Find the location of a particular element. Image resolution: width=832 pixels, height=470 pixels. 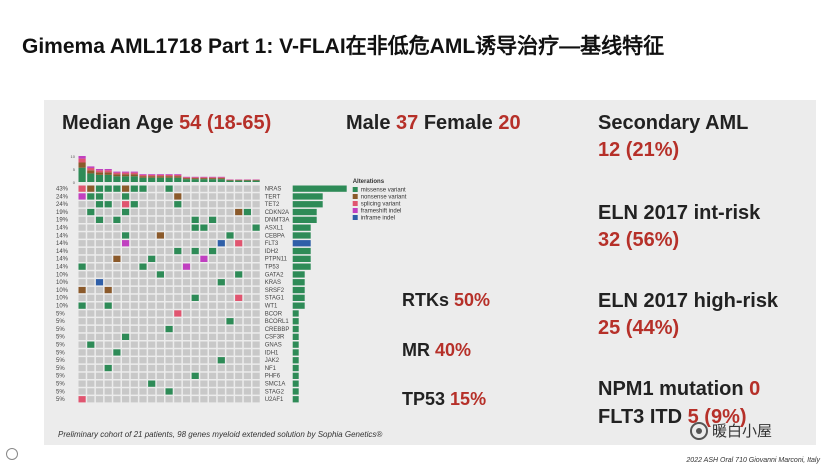

gene-percent-label: 5% is located at coordinates (60, 385).